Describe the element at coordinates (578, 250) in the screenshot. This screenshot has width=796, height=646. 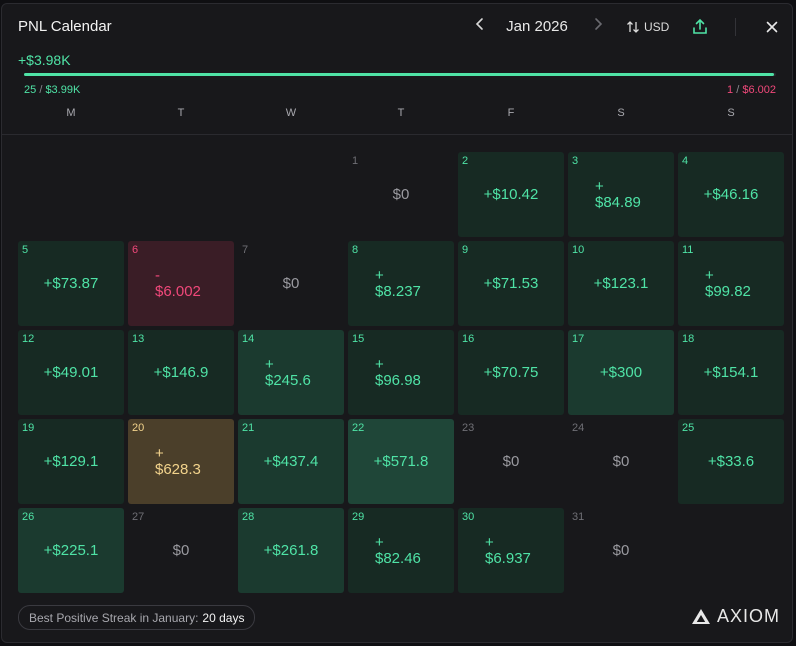
I see `day-number: 10` at that location.